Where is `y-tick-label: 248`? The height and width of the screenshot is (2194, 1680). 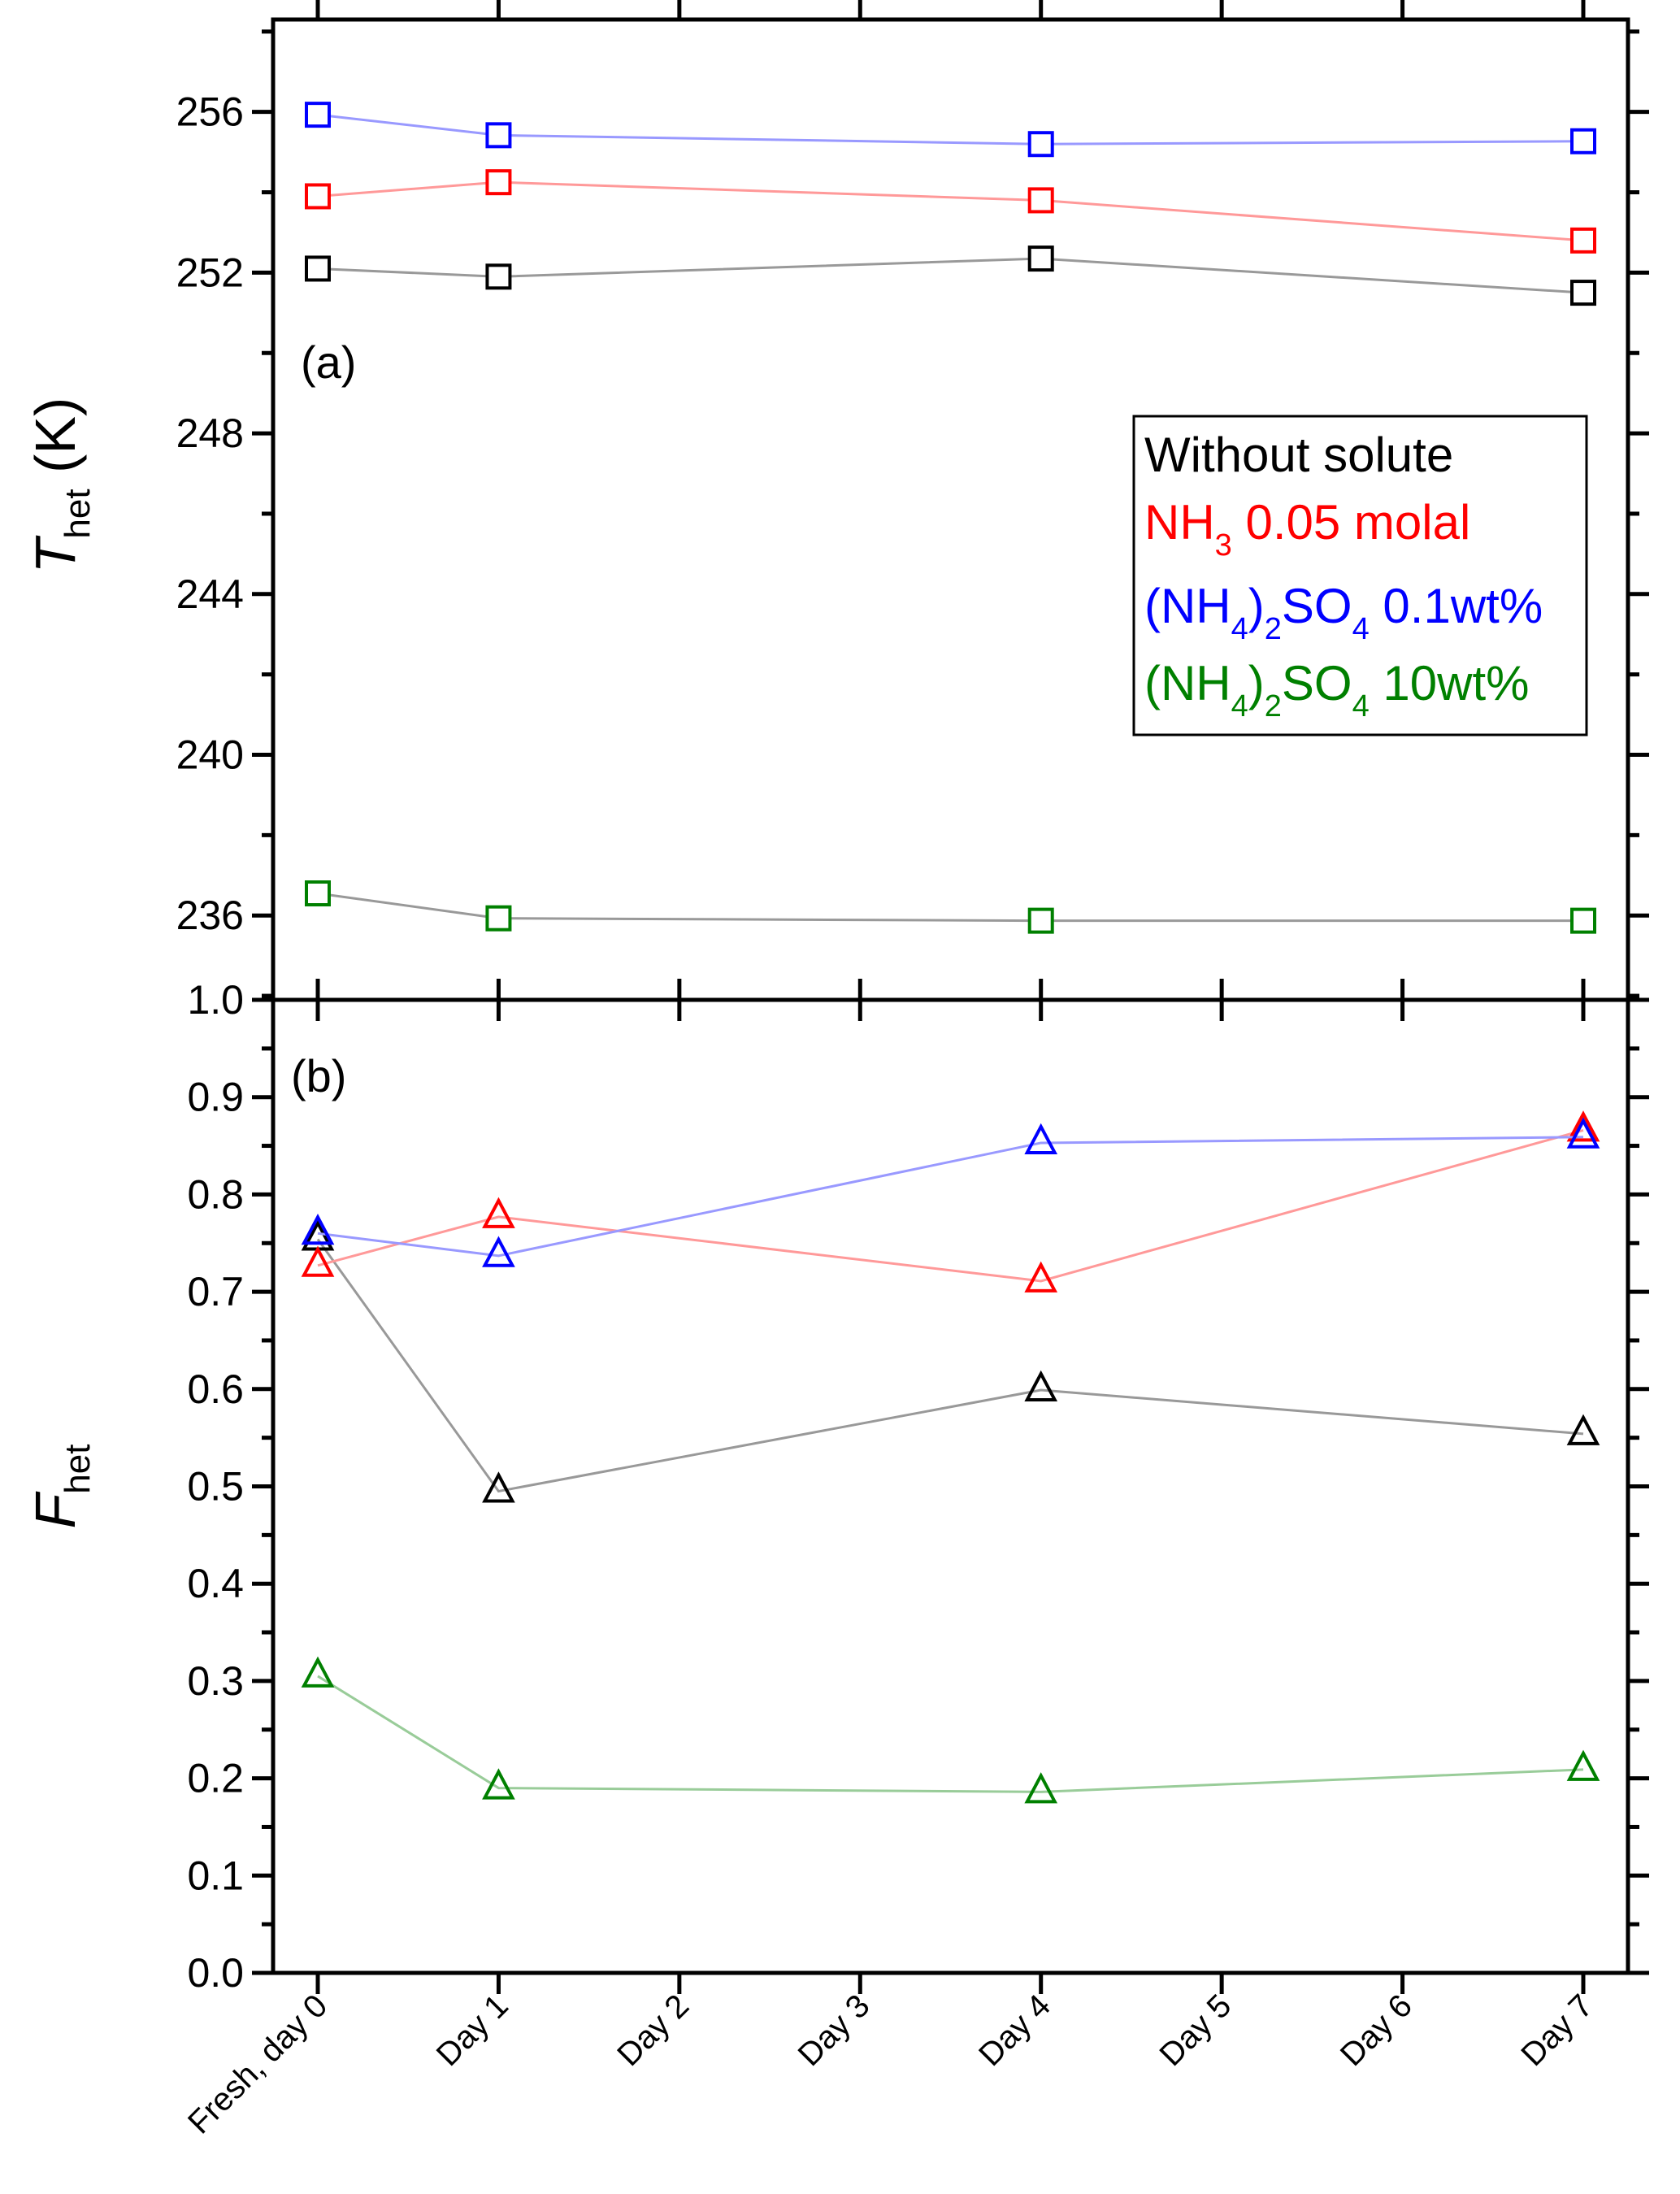
y-tick-label: 248 is located at coordinates (210, 433).